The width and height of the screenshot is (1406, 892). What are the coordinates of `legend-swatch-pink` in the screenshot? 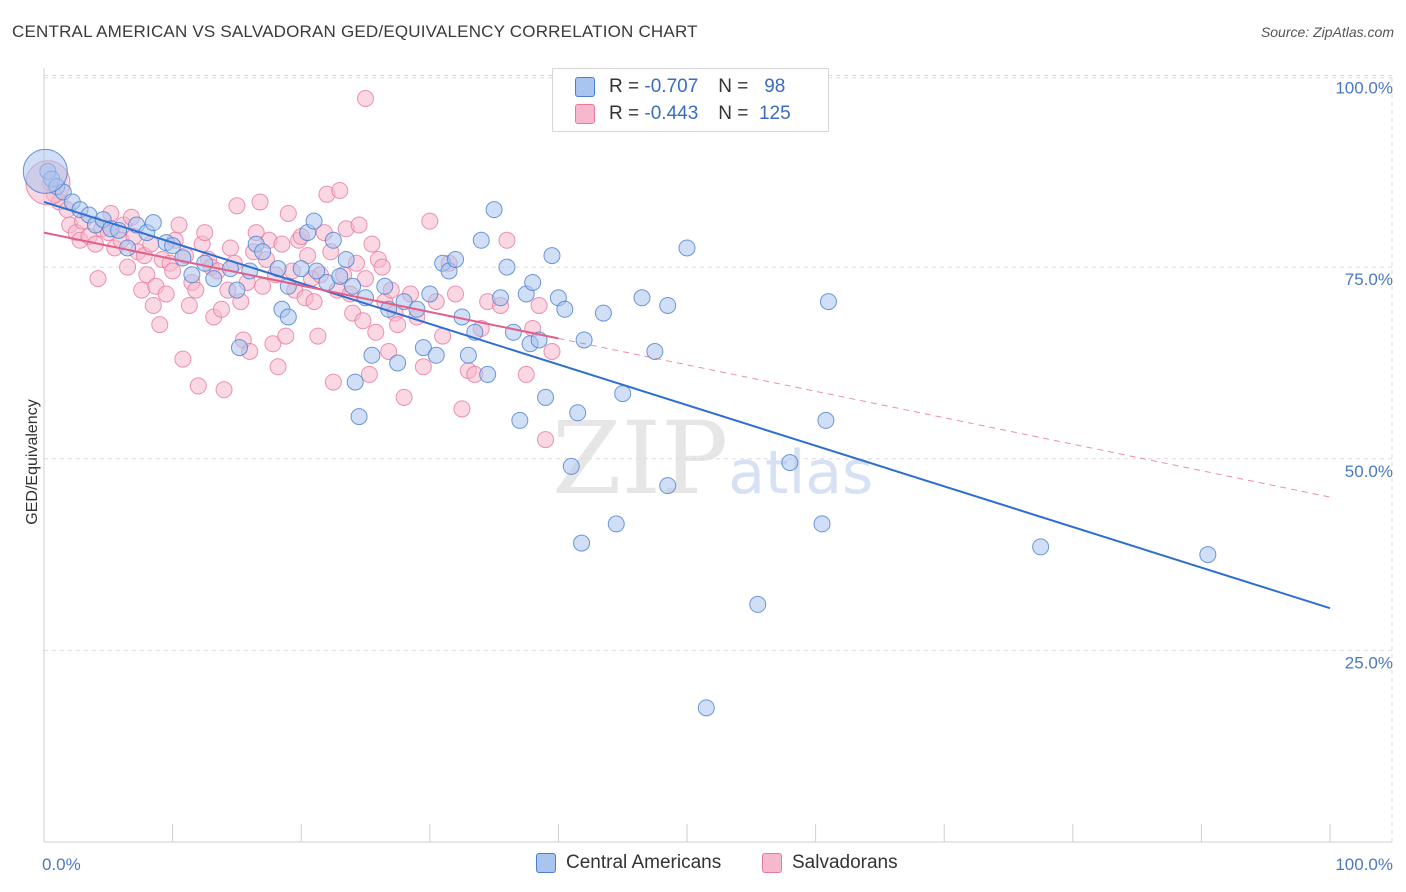 It's located at (585, 114).